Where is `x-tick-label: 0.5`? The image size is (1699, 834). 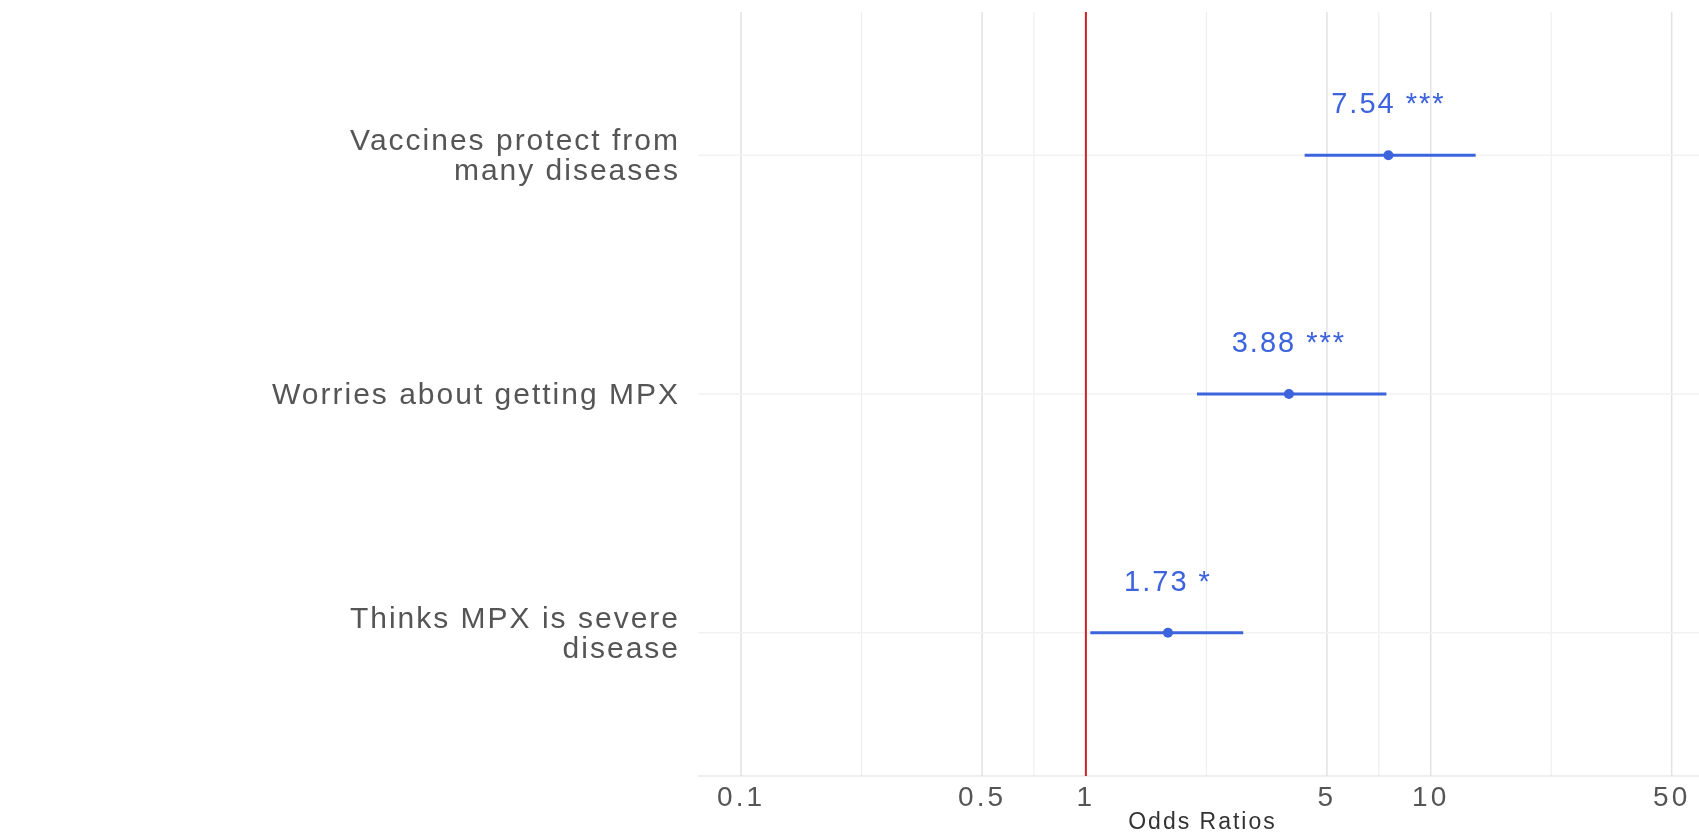
x-tick-label: 0.5 is located at coordinates (982, 796).